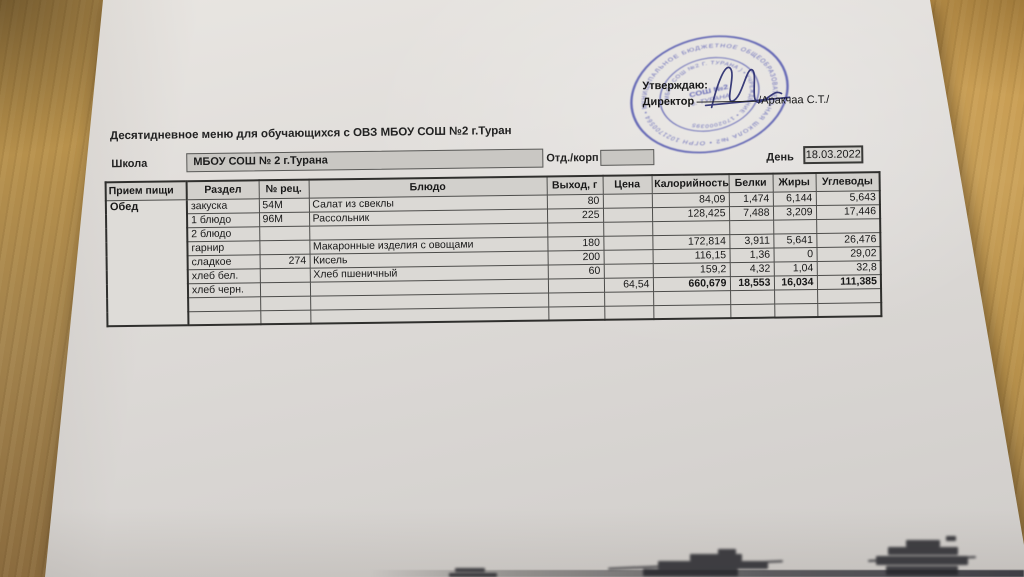  What do you see at coordinates (574, 201) in the screenshot?
I see `cell-out: 80` at bounding box center [574, 201].